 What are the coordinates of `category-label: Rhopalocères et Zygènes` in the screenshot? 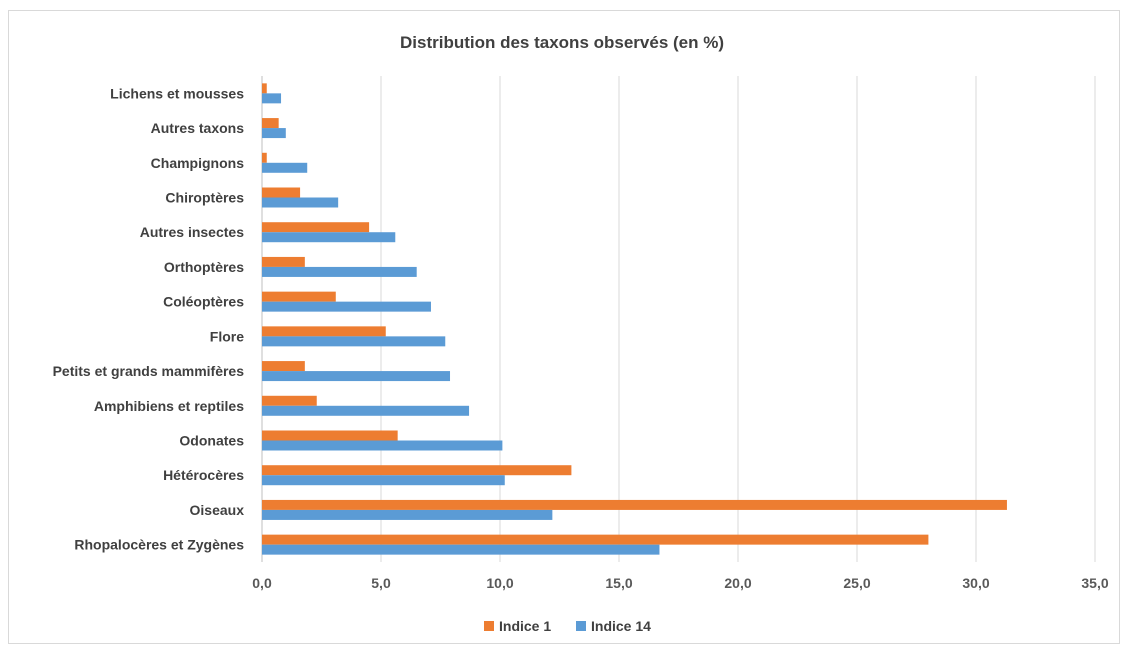 It's located at (159, 545).